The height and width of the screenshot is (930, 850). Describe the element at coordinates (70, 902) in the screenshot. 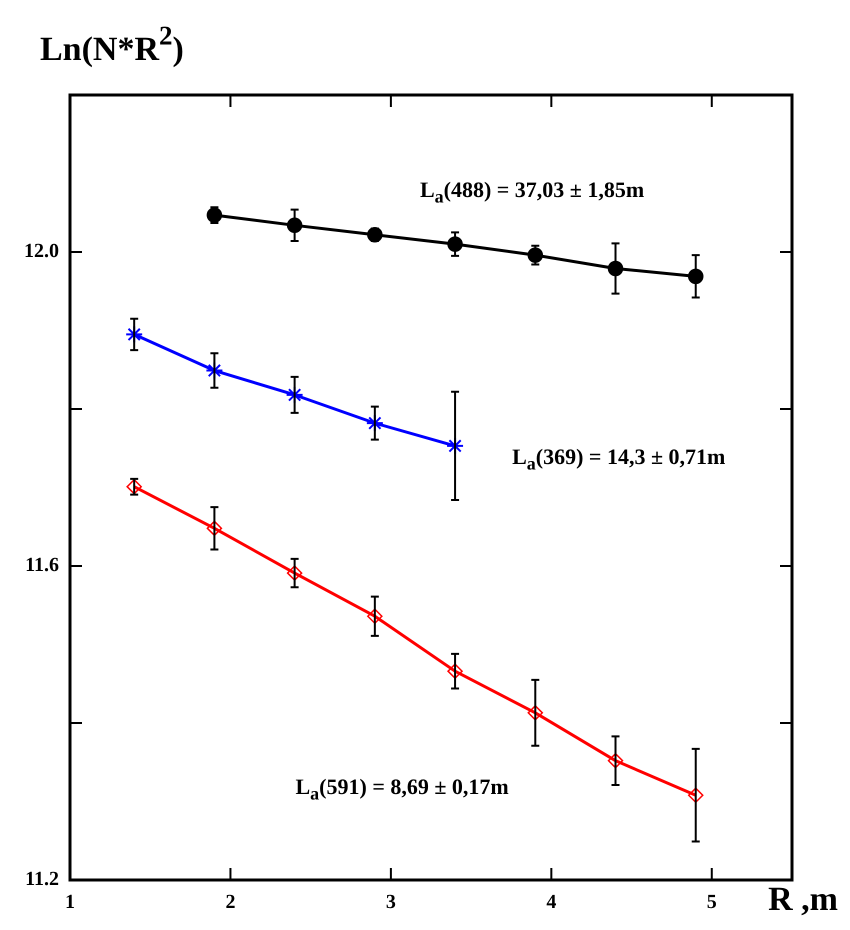

I see `x-tick-label: 1` at that location.